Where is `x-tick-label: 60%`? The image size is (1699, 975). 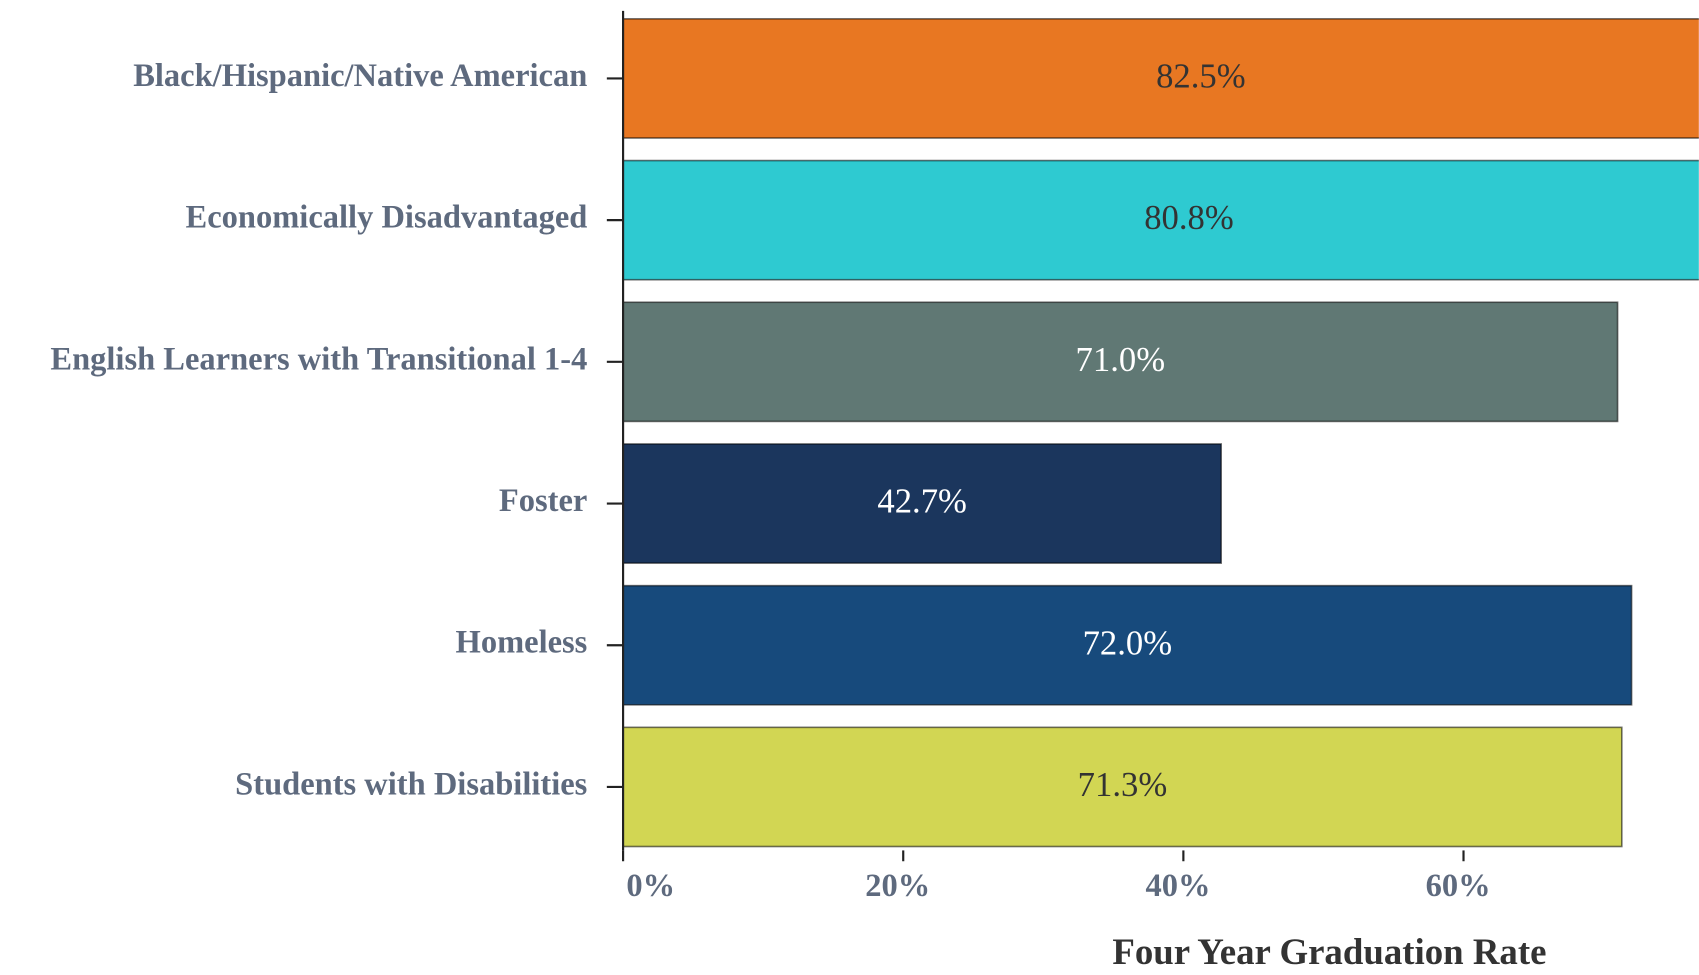 x-tick-label: 60% is located at coordinates (1458, 886).